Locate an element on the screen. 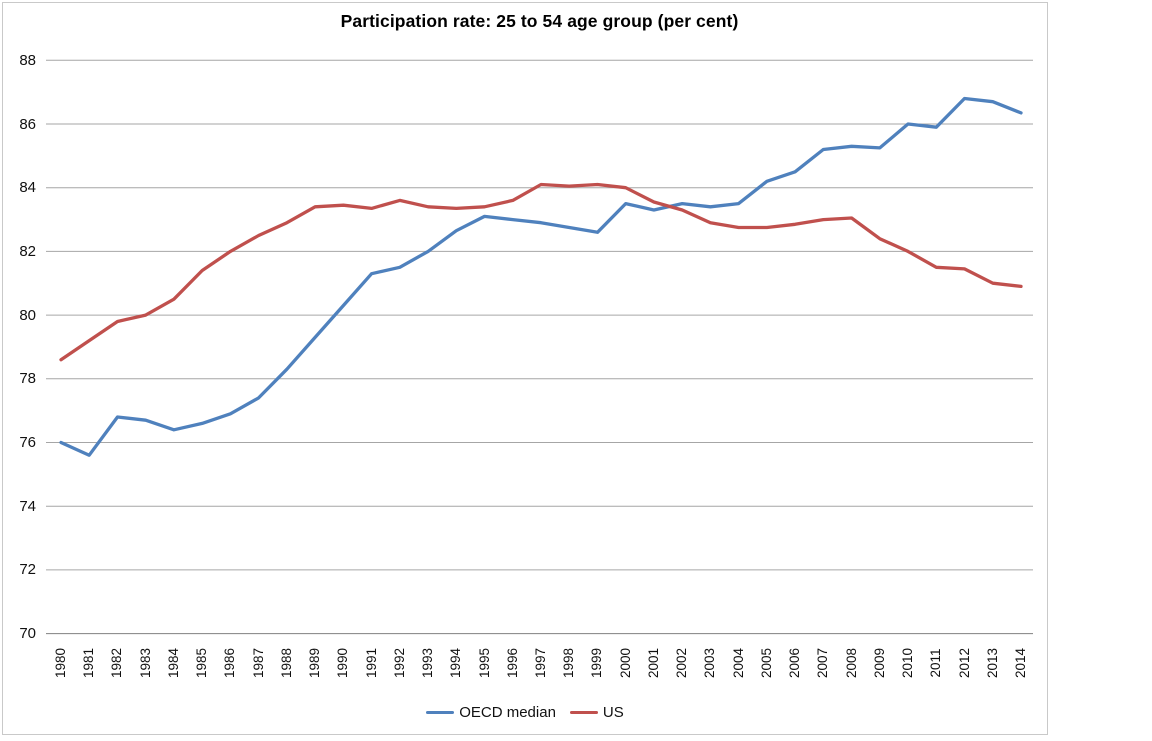 The image size is (1152, 741). x-tick-label: 2004 is located at coordinates (738, 663).